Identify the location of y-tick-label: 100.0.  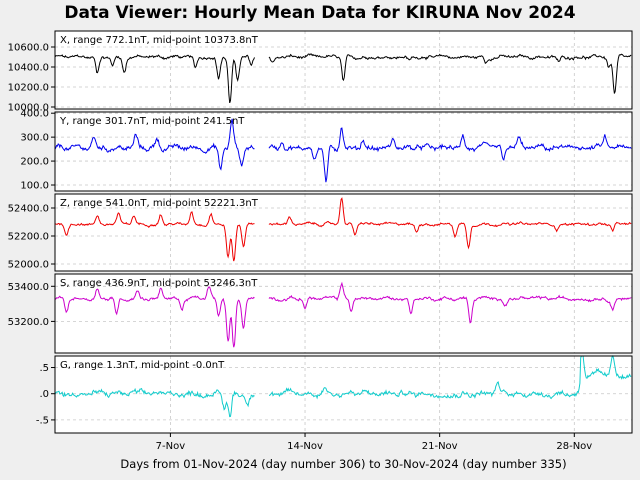
(34, 186).